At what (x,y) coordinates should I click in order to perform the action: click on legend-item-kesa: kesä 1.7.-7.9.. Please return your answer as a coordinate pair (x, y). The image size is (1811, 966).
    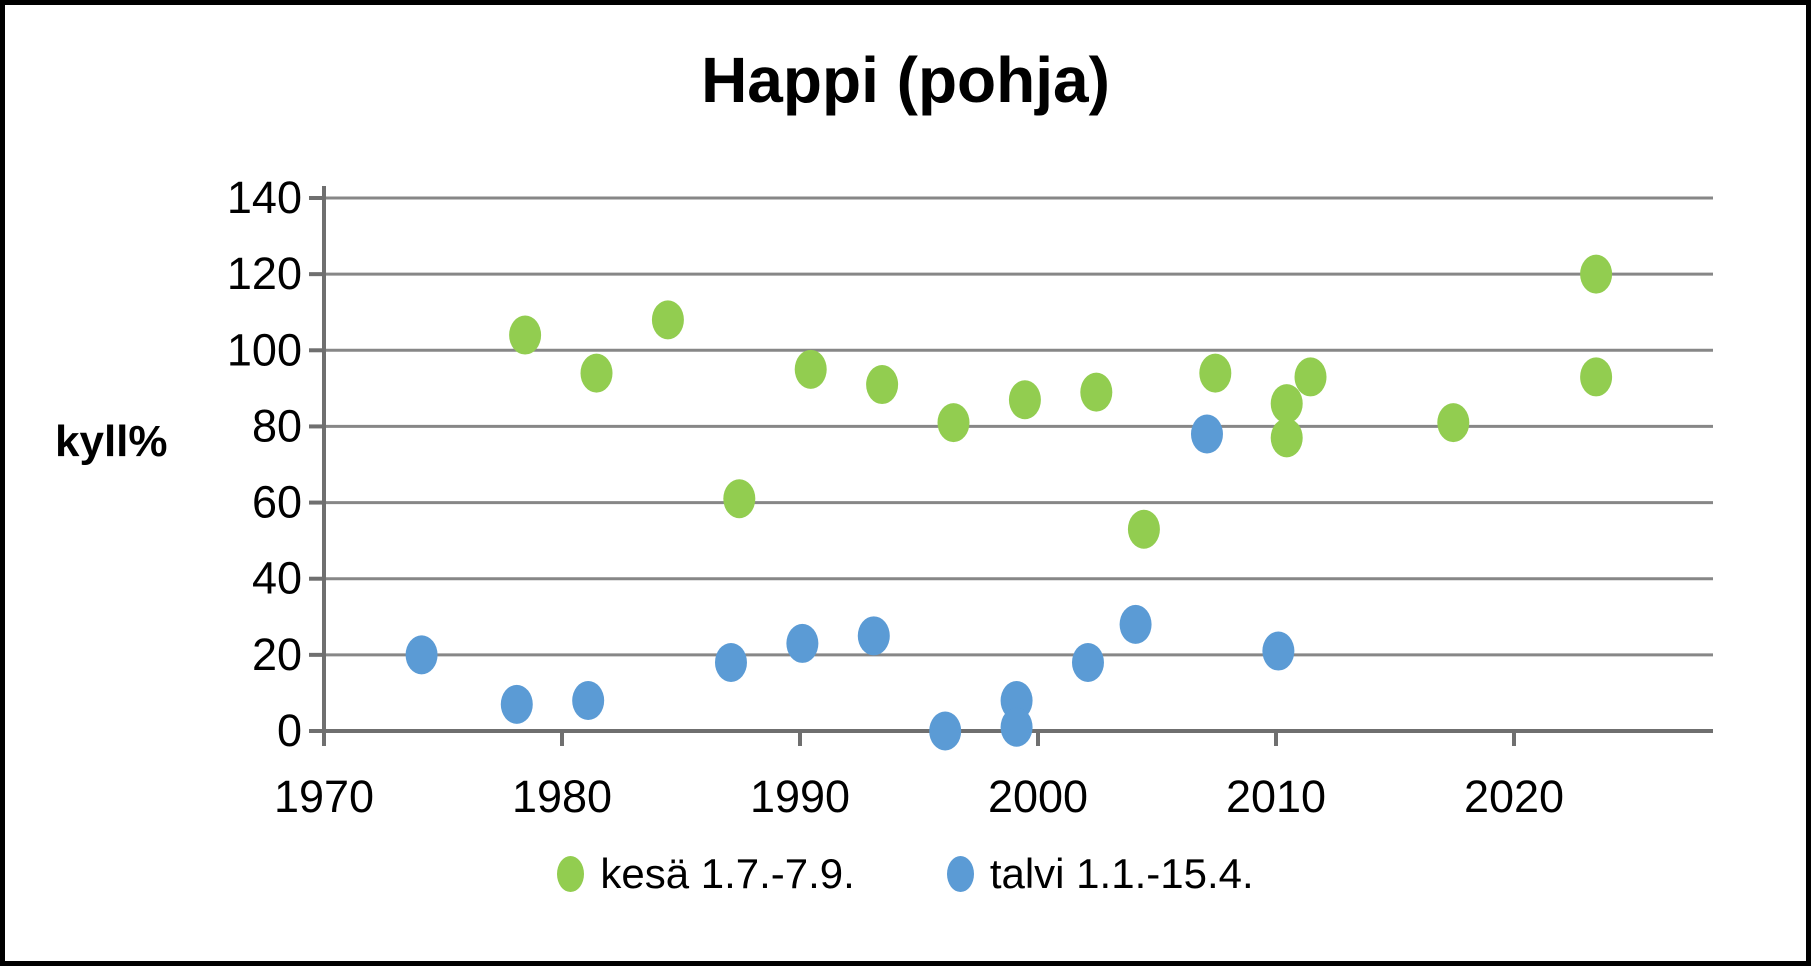
    Looking at the image, I should click on (706, 874).